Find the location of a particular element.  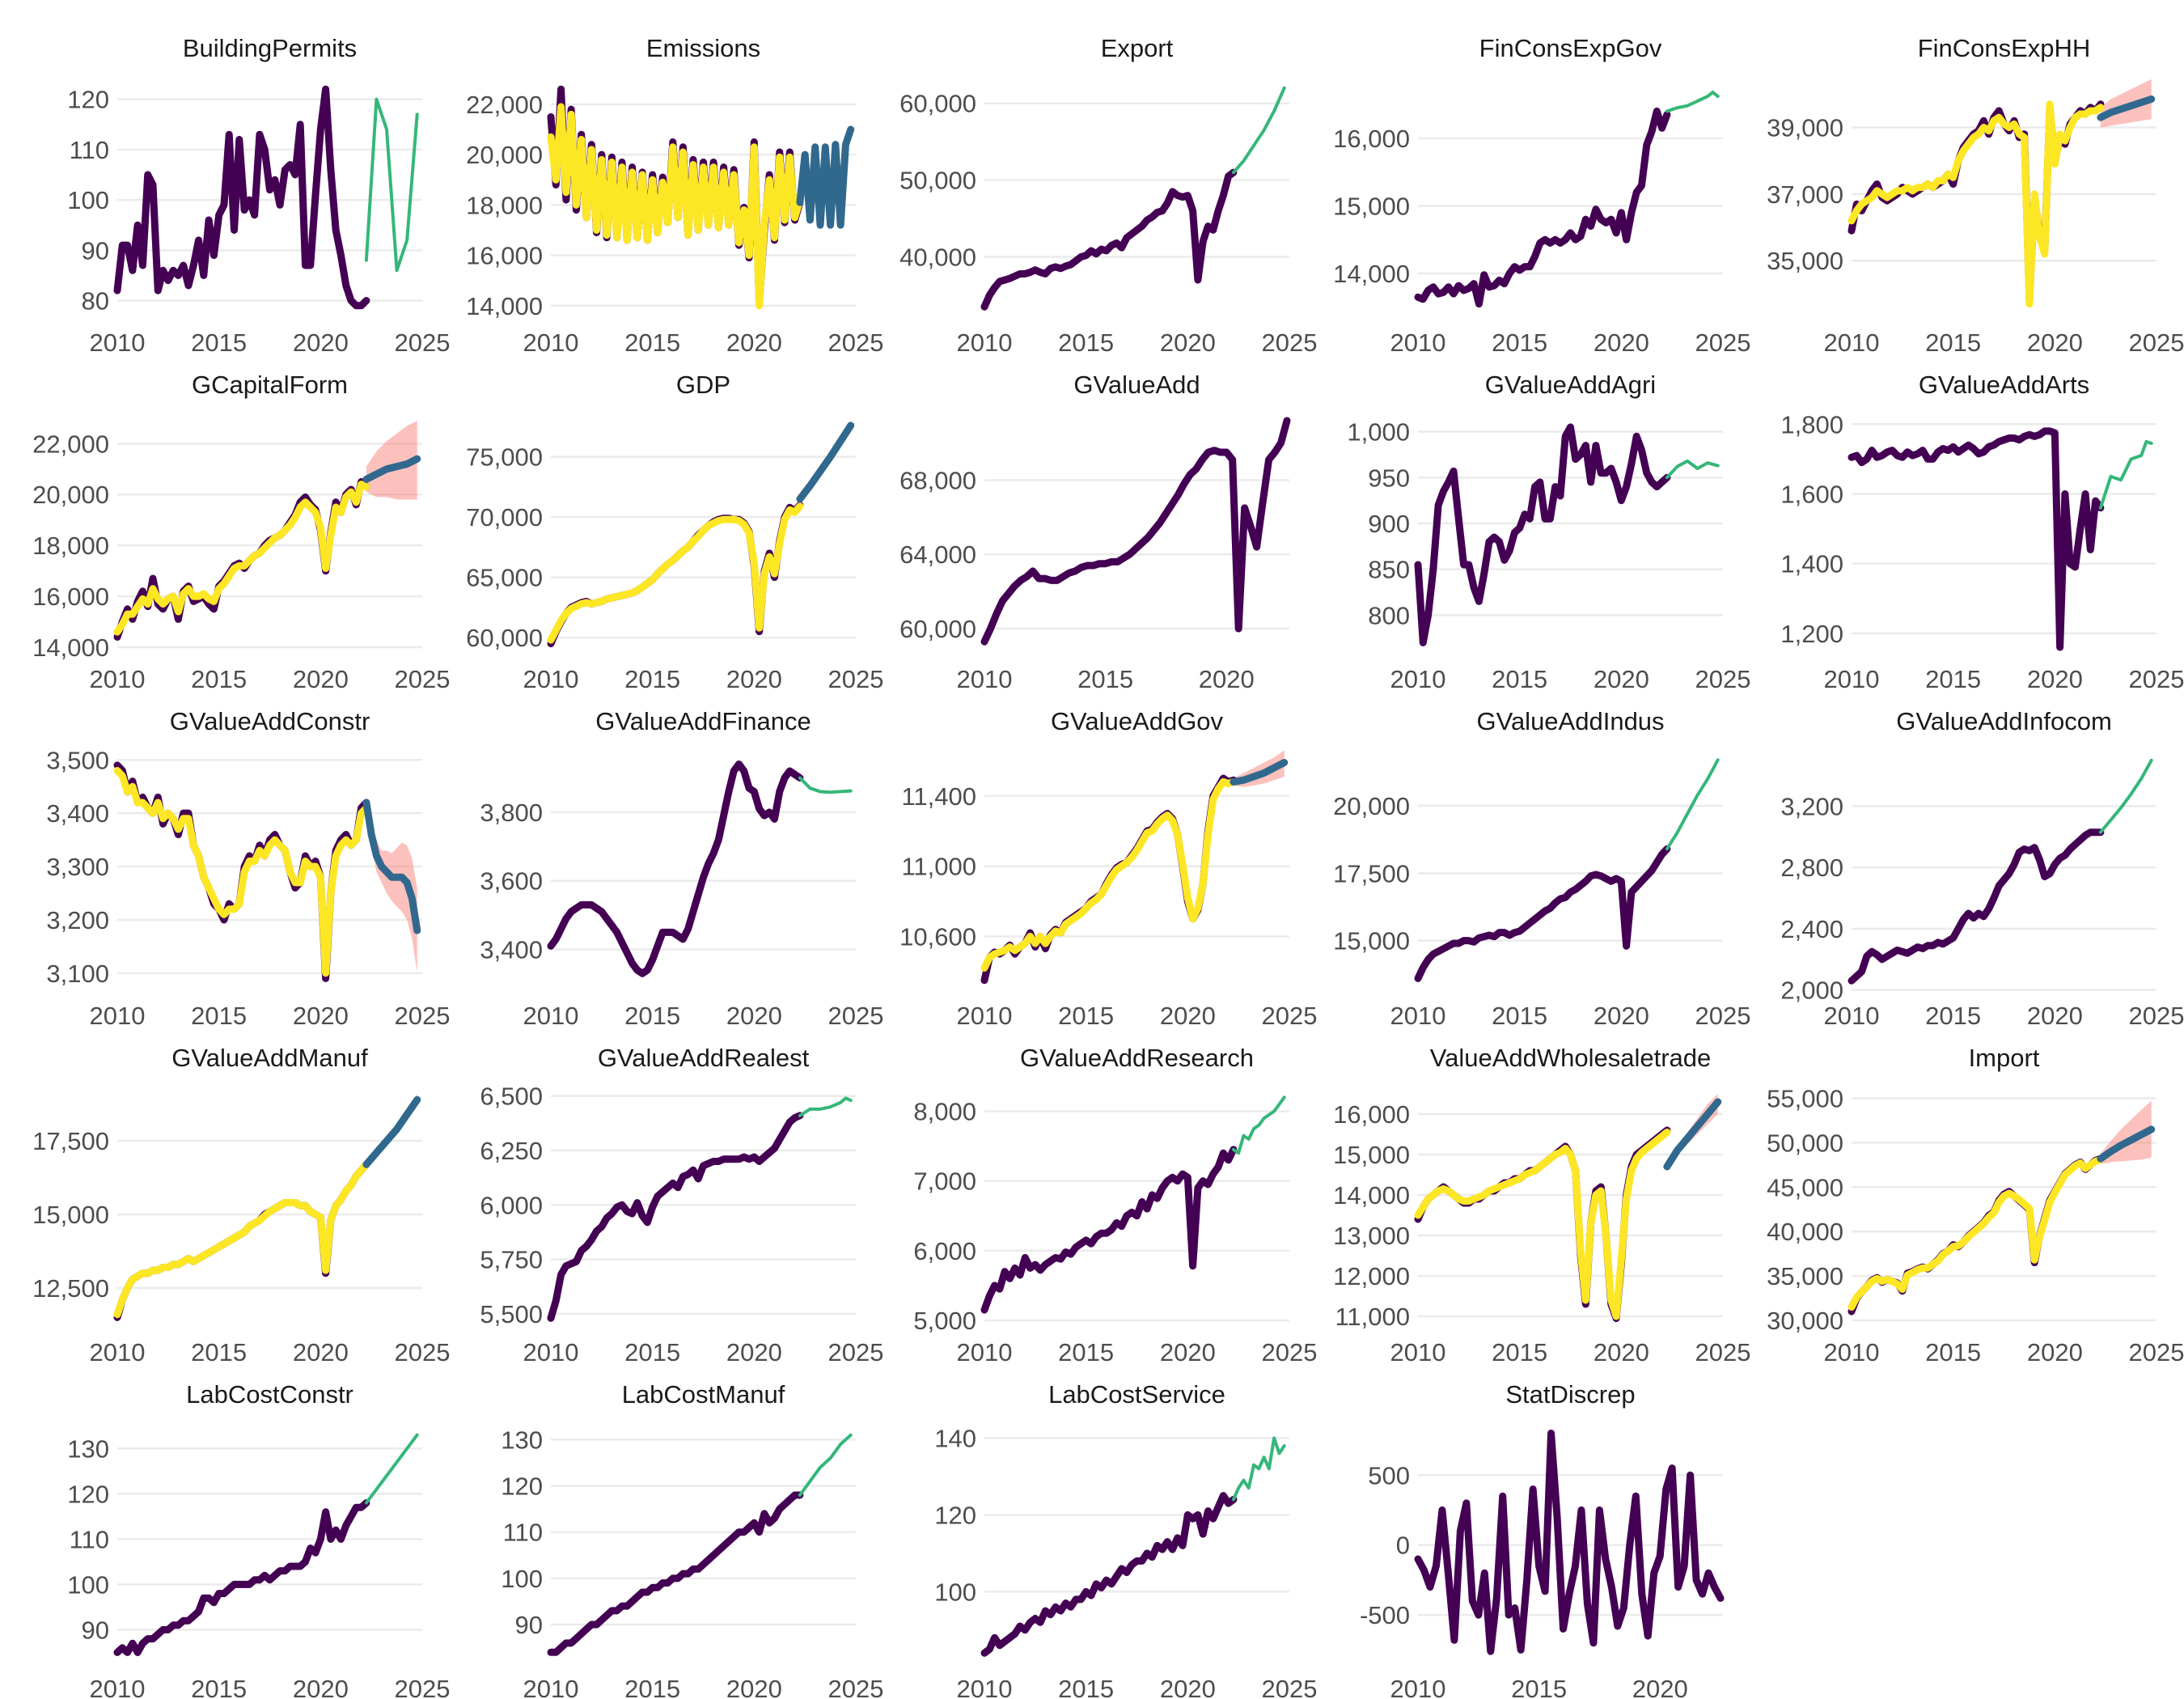

y-tick-label: 1,000 is located at coordinates (1378, 433).